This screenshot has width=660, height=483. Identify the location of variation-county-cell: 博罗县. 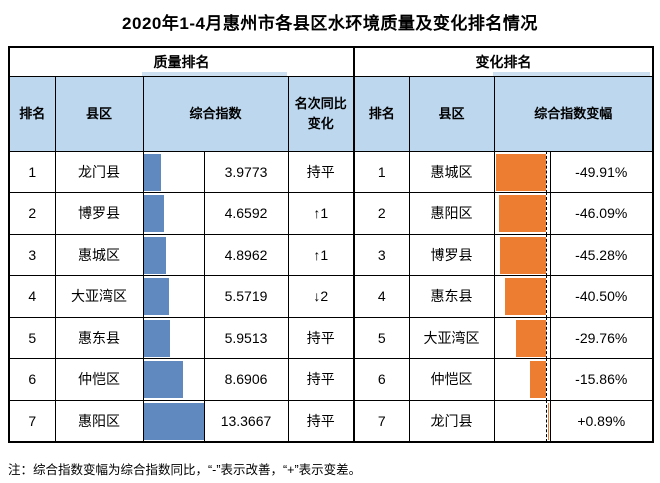
(451, 254).